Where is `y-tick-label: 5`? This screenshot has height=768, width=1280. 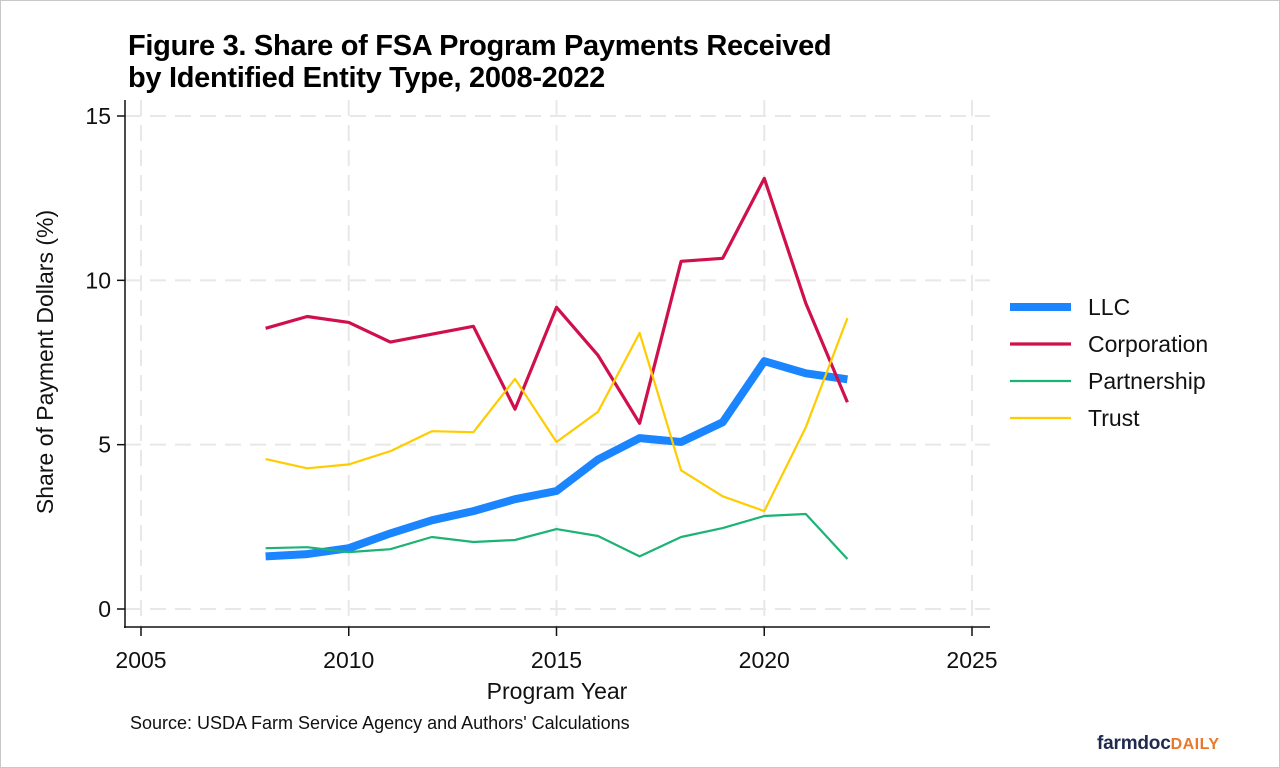
y-tick-label: 5 is located at coordinates (104, 445).